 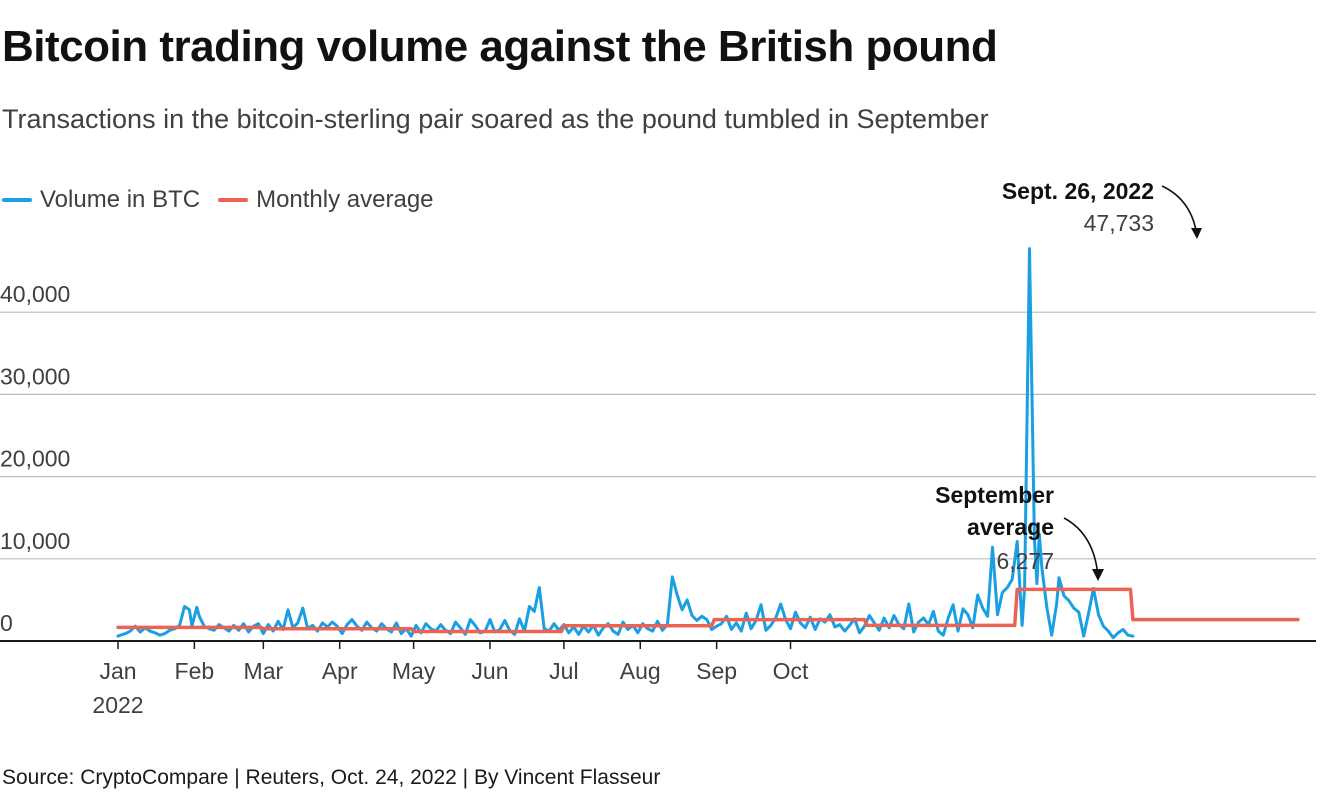 What do you see at coordinates (450, 679) in the screenshot?
I see `x-axis-ticks: Jan 2022 Feb Mar Apr May Jun Jul Aug Sep Oct` at bounding box center [450, 679].